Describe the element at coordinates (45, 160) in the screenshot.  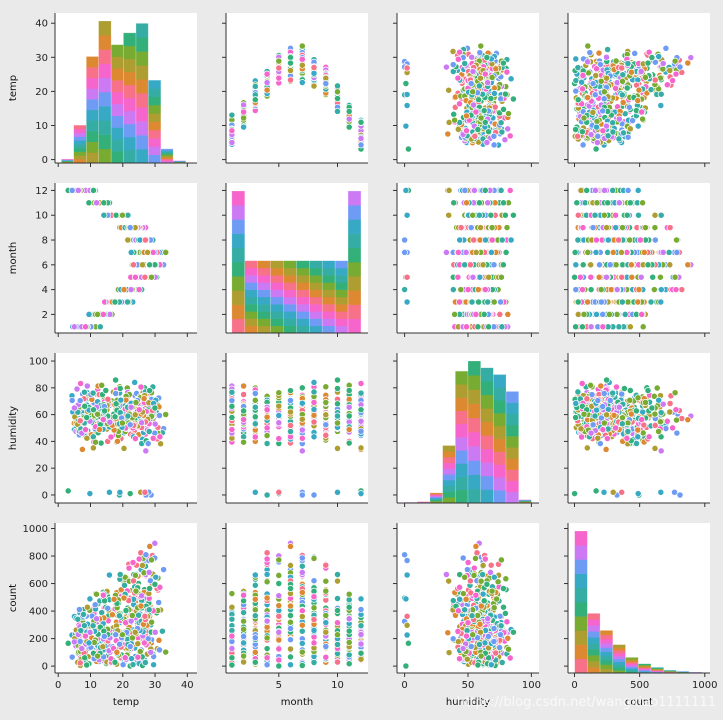
I see `y-tick-label-temp: 0` at that location.